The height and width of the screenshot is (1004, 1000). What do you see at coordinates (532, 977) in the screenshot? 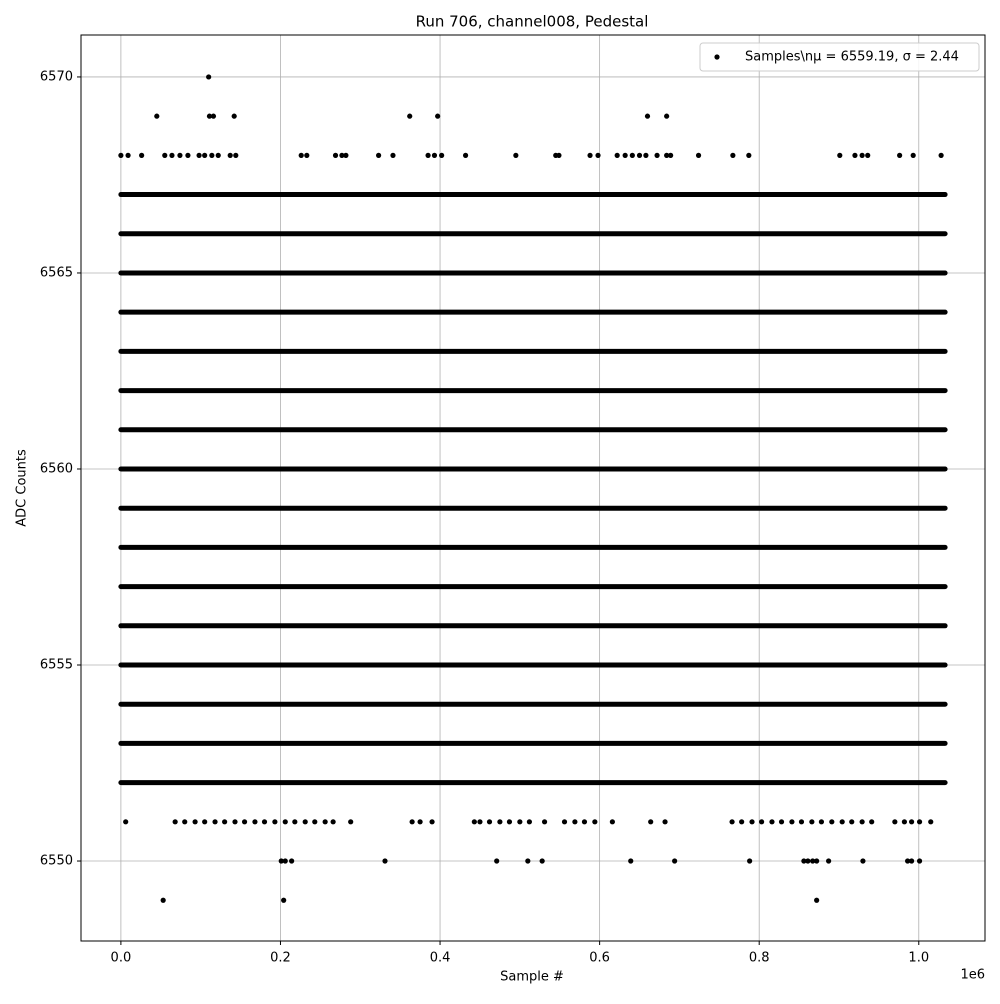
I see `x-axis-label: Sample #` at bounding box center [532, 977].